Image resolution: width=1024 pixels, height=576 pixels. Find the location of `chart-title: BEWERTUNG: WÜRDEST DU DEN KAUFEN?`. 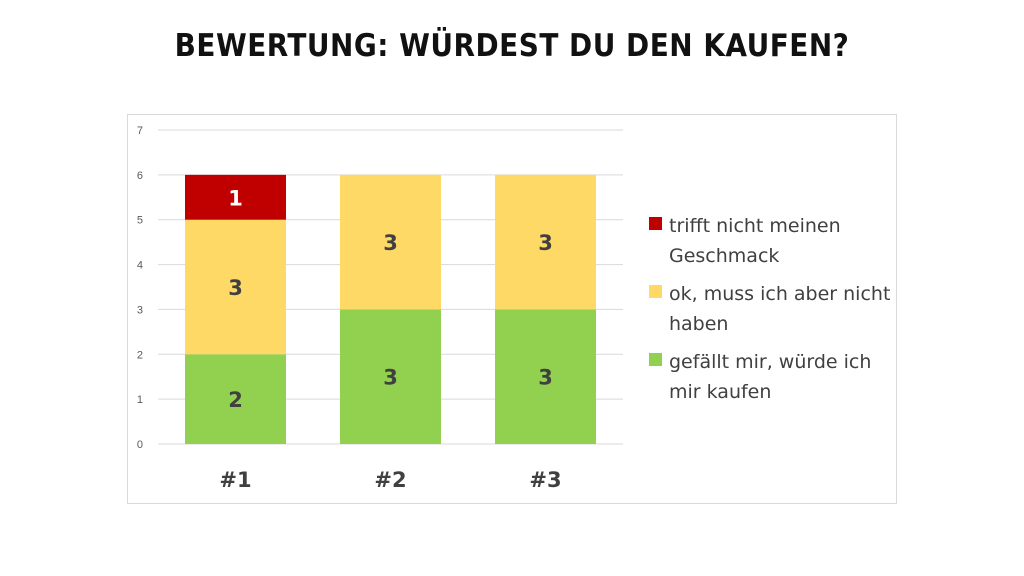

chart-title: BEWERTUNG: WÜRDEST DU DEN KAUFEN? is located at coordinates (512, 46).